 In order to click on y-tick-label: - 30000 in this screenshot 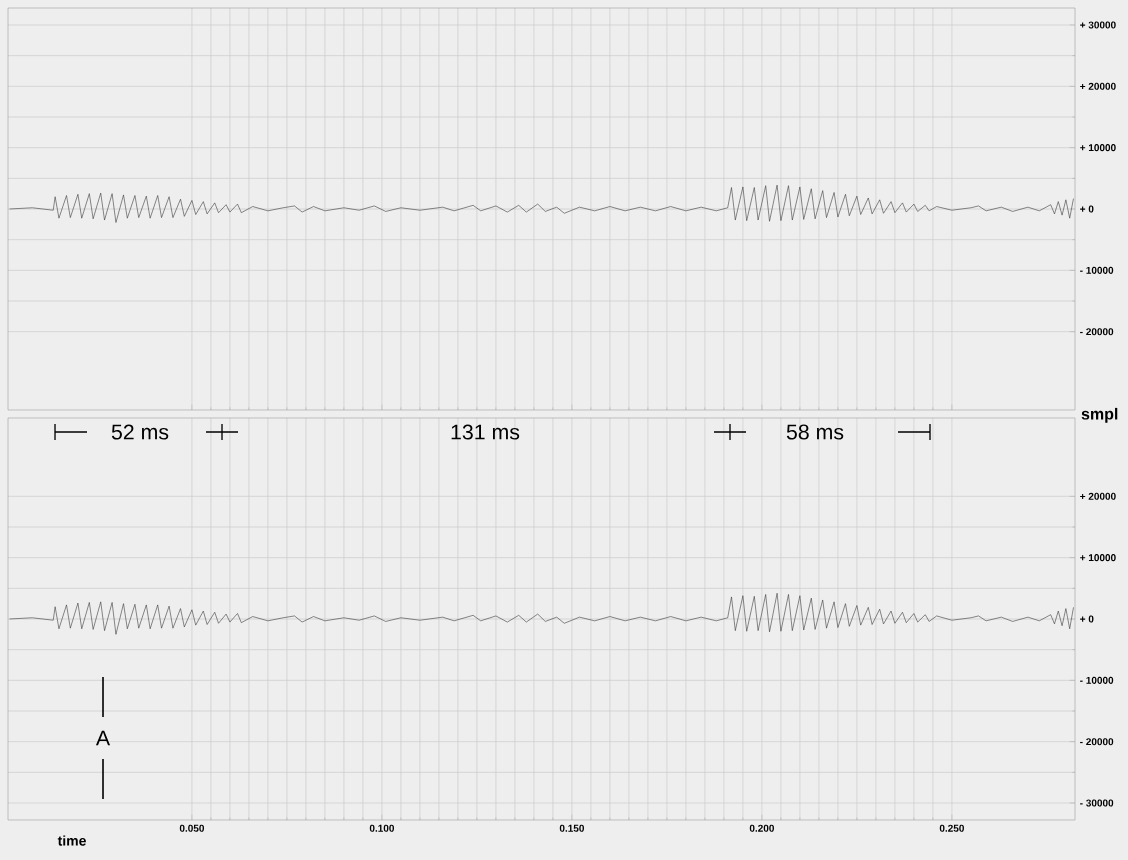, I will do `click(1097, 803)`.